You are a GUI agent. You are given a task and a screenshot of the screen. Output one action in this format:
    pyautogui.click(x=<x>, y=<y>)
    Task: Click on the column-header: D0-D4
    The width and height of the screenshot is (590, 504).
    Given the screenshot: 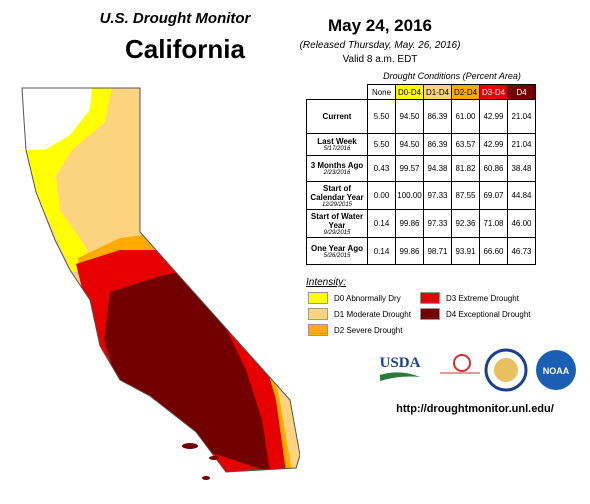 What is the action you would take?
    pyautogui.click(x=409, y=92)
    